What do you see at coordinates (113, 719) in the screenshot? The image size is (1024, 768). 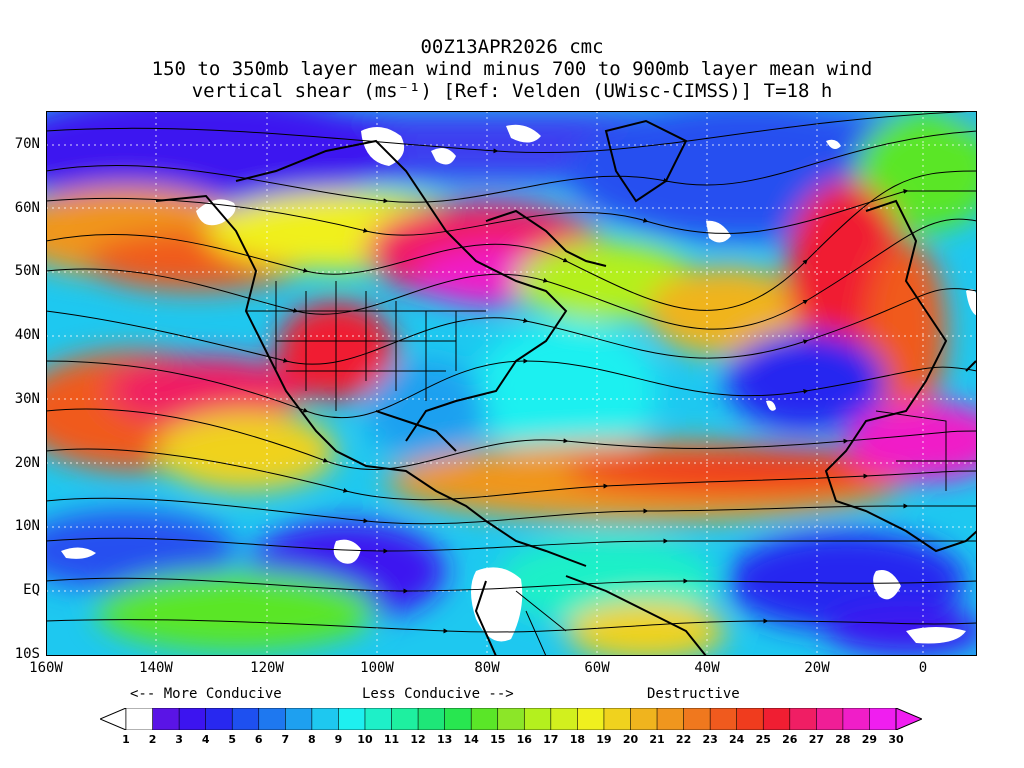 I see `colorbar-low-arrow` at bounding box center [113, 719].